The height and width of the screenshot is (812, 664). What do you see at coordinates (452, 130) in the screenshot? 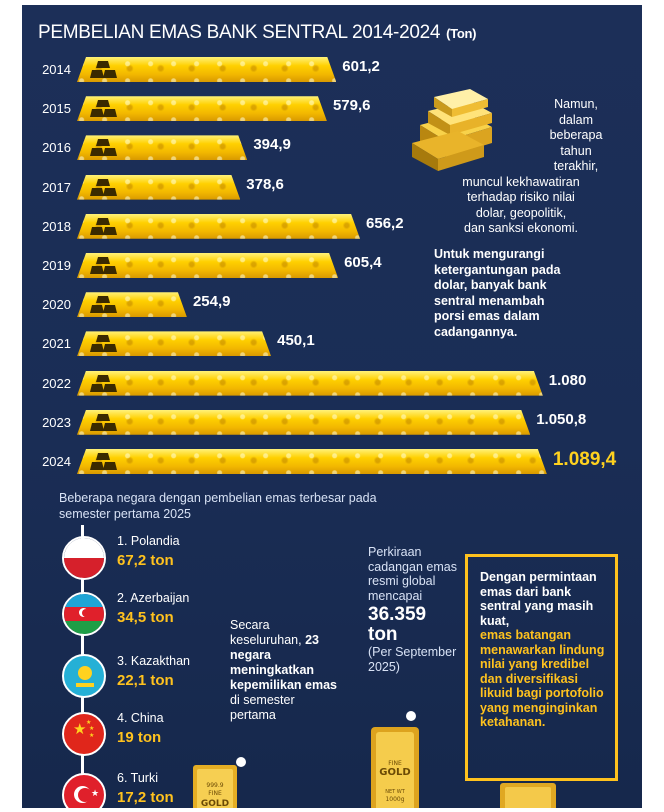
I see `gold-bars-image` at bounding box center [452, 130].